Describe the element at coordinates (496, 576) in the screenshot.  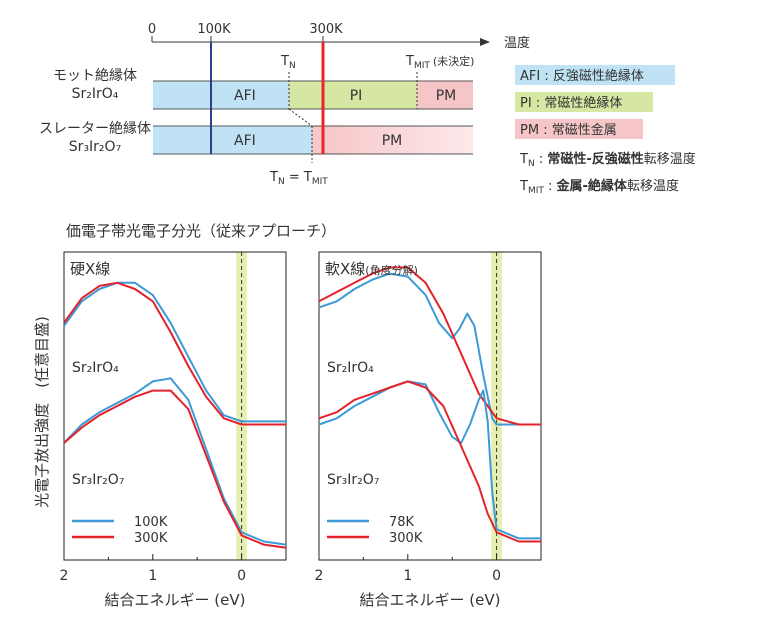
I see `soft-xtick-label-0: 0` at that location.